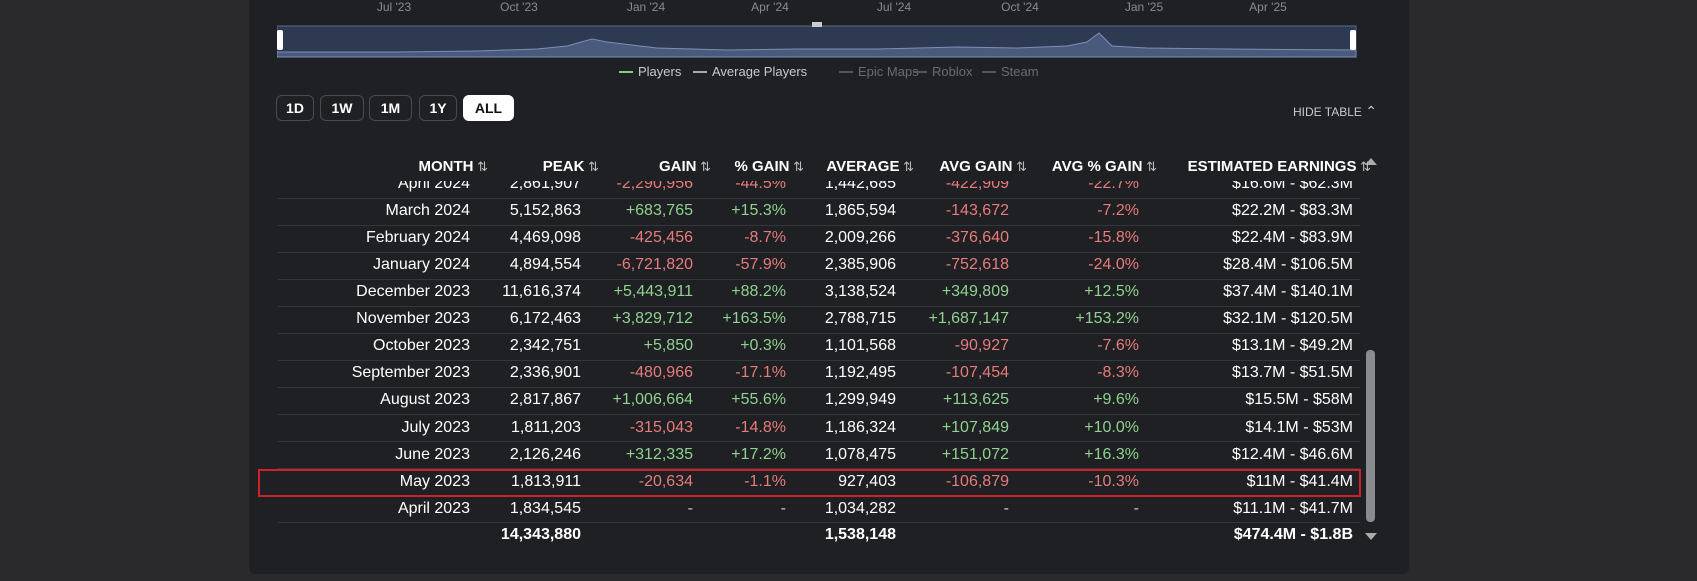 This screenshot has width=1697, height=581. I want to click on table-cell: 1,811,203, so click(546, 427).